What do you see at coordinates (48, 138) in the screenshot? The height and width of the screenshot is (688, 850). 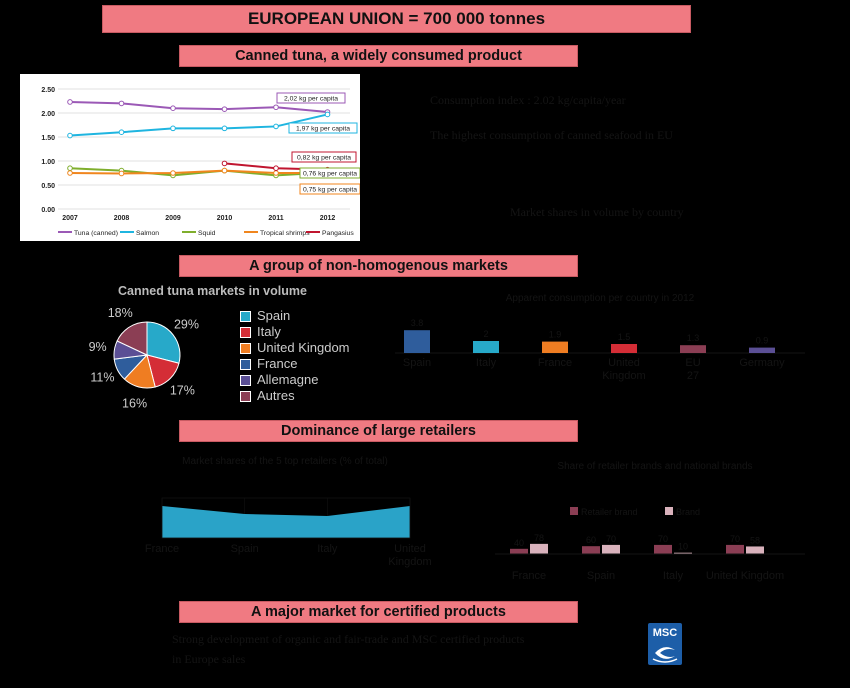 I see `y-tick-label: 1.50` at bounding box center [48, 138].